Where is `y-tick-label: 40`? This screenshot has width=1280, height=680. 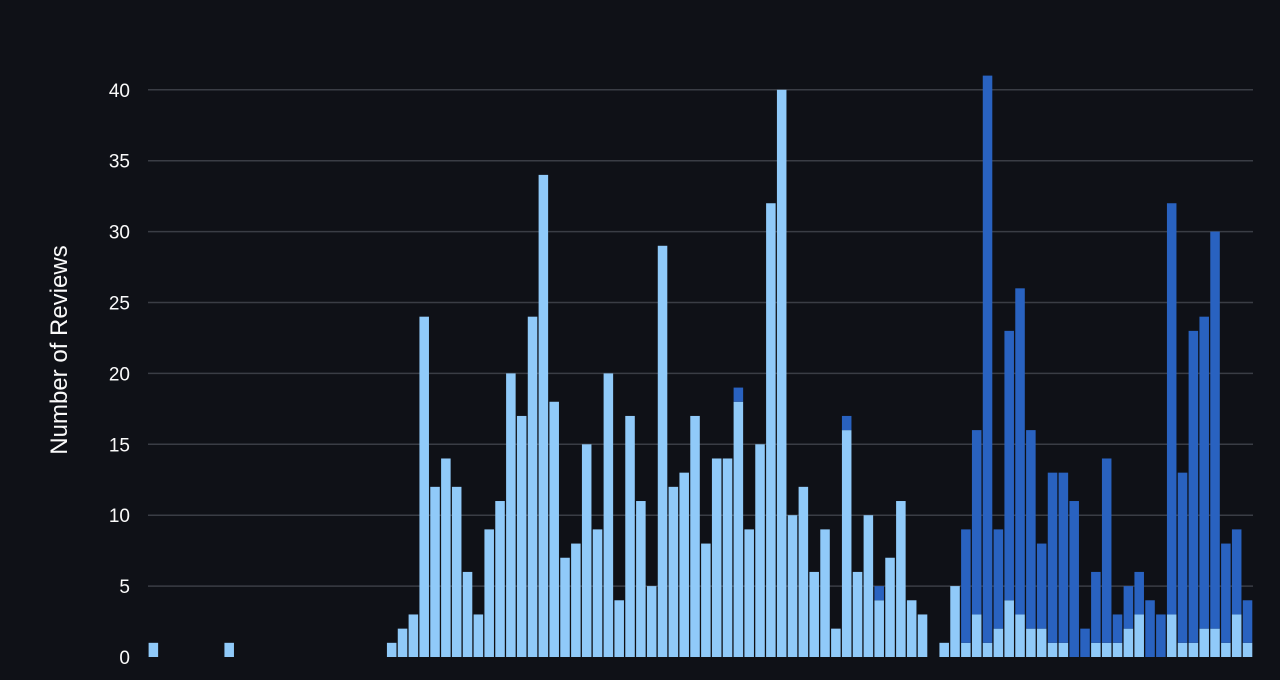 y-tick-label: 40 is located at coordinates (119, 91).